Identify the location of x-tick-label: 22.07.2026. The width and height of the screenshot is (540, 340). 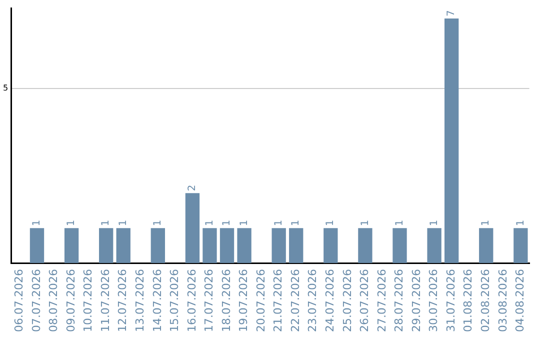
(295, 300).